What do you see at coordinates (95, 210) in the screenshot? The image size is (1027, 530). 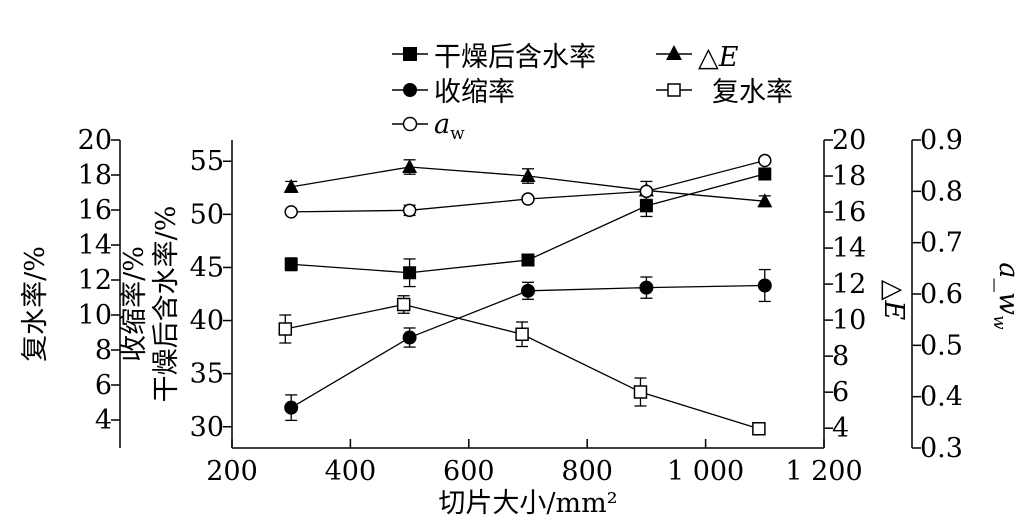 I see `left_outer-tick-label: 16` at bounding box center [95, 210].